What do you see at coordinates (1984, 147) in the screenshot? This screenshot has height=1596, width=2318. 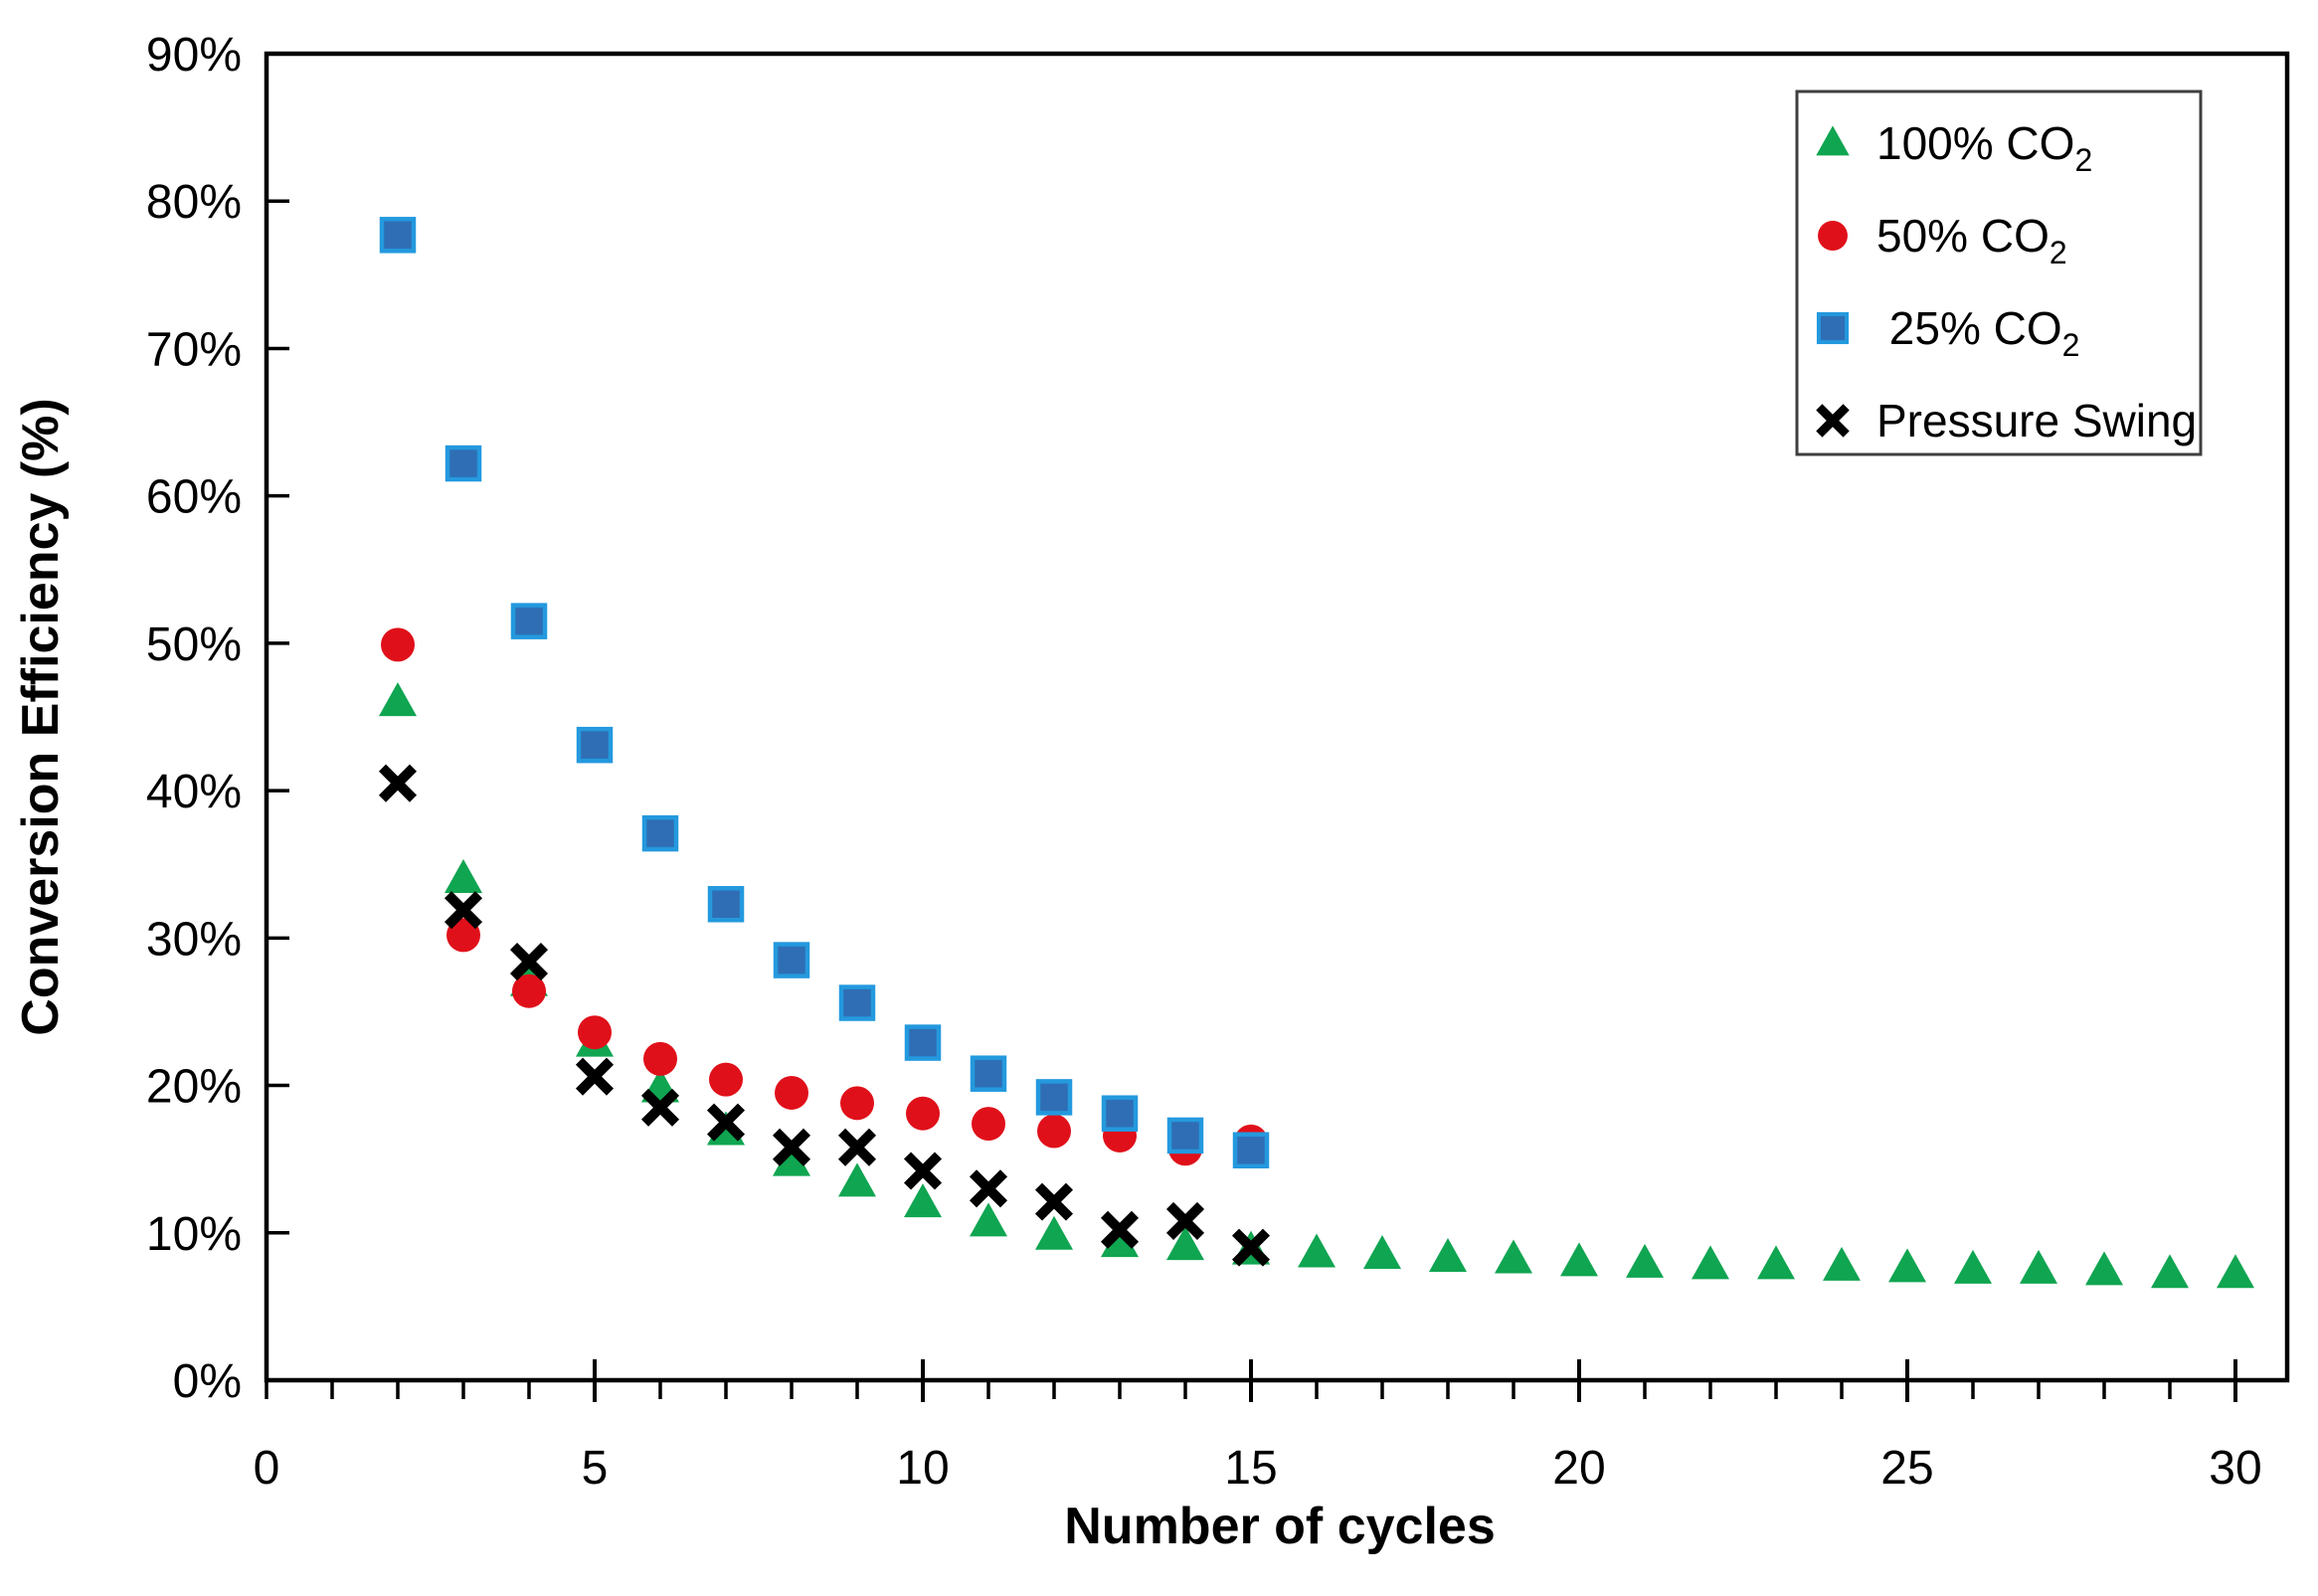 I see `legend-label-100-co2: 100% CO2` at bounding box center [1984, 147].